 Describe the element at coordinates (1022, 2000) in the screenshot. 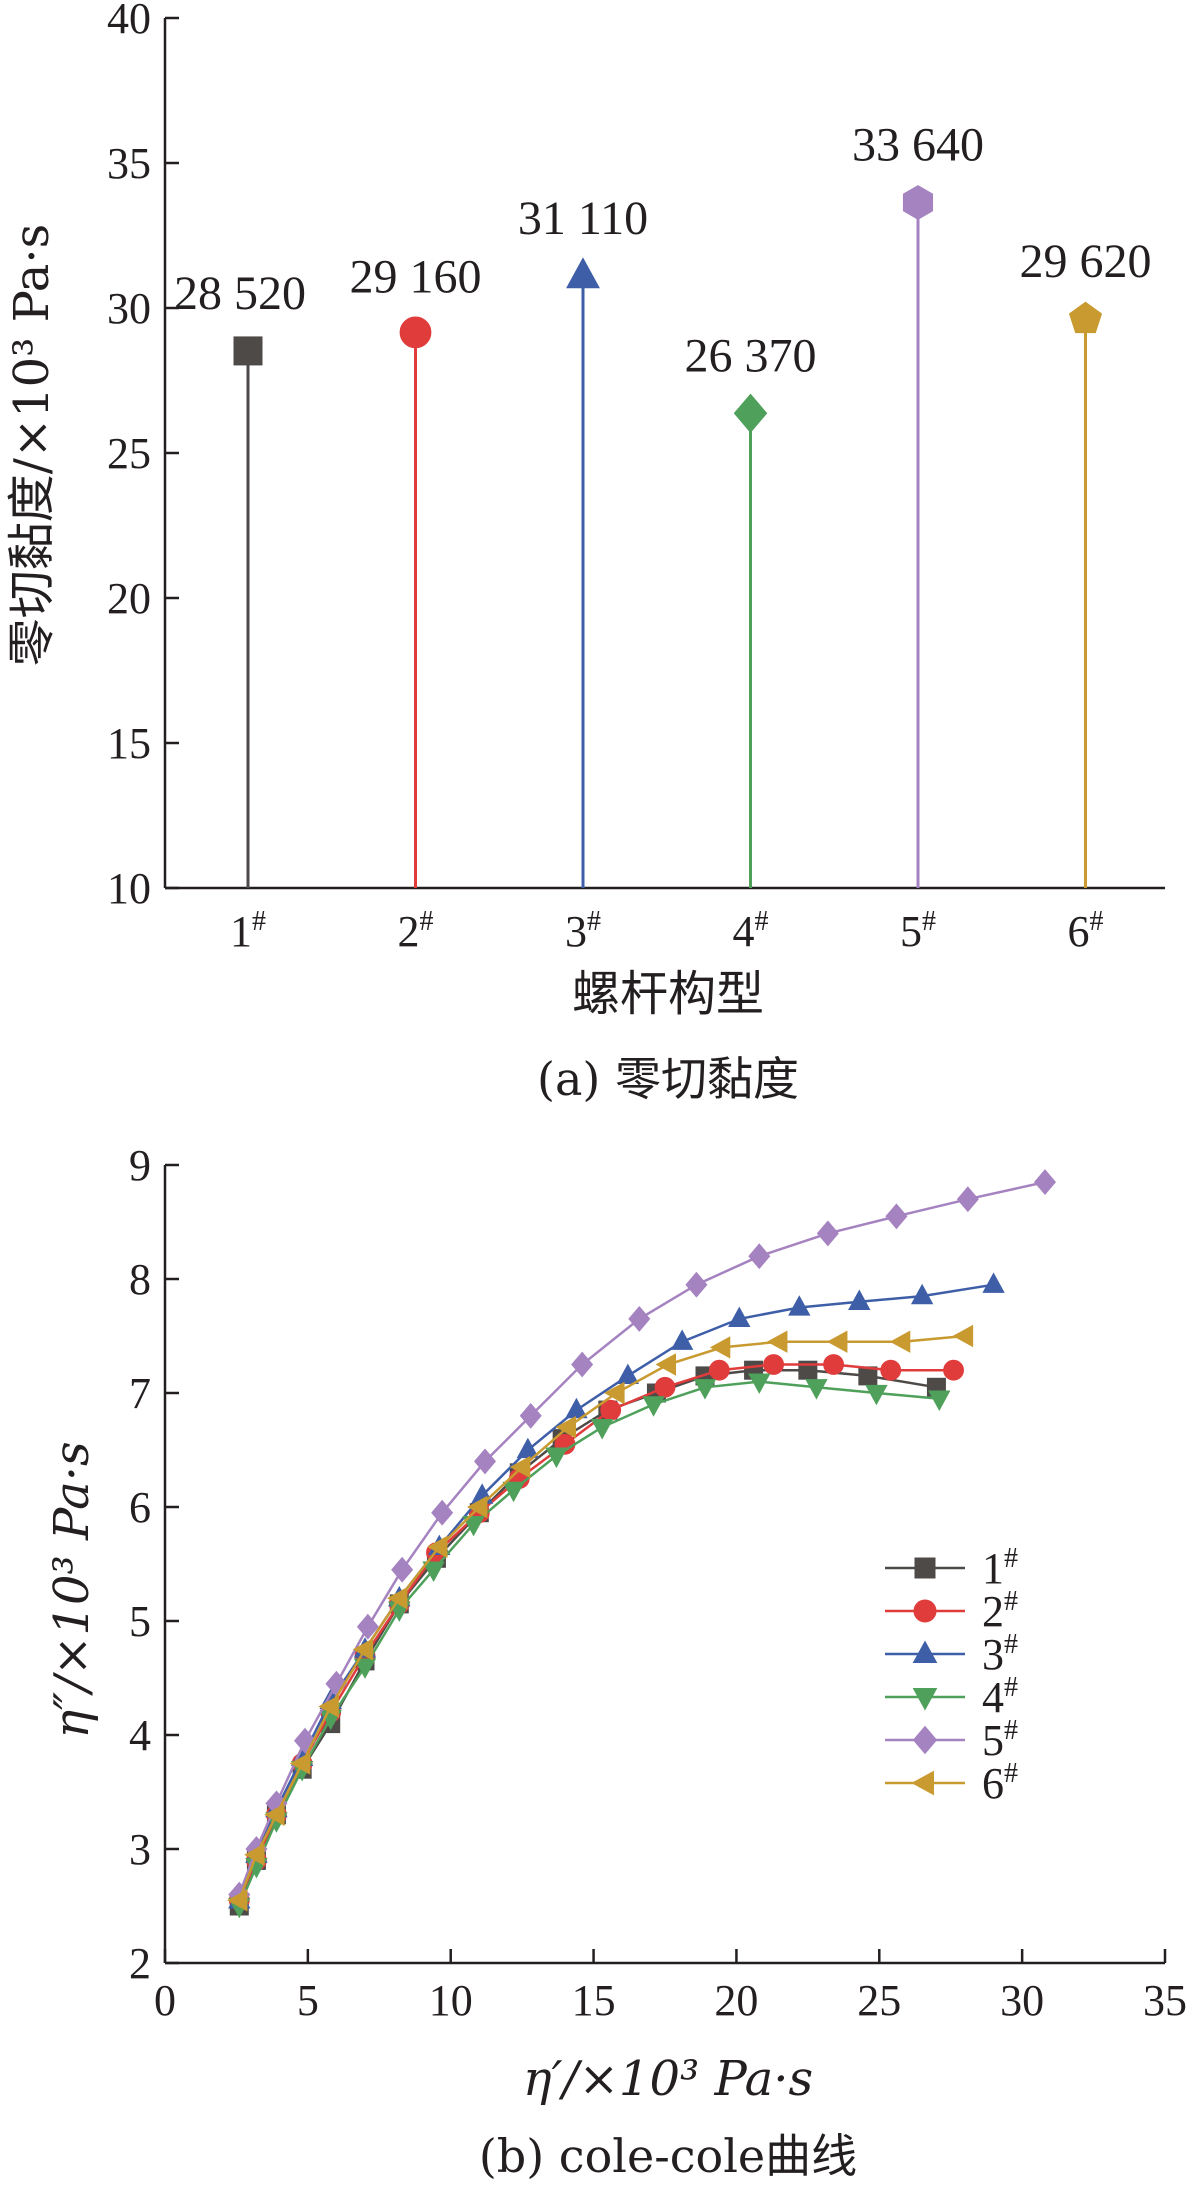

I see `panel-b-x-tick-label: 30` at that location.